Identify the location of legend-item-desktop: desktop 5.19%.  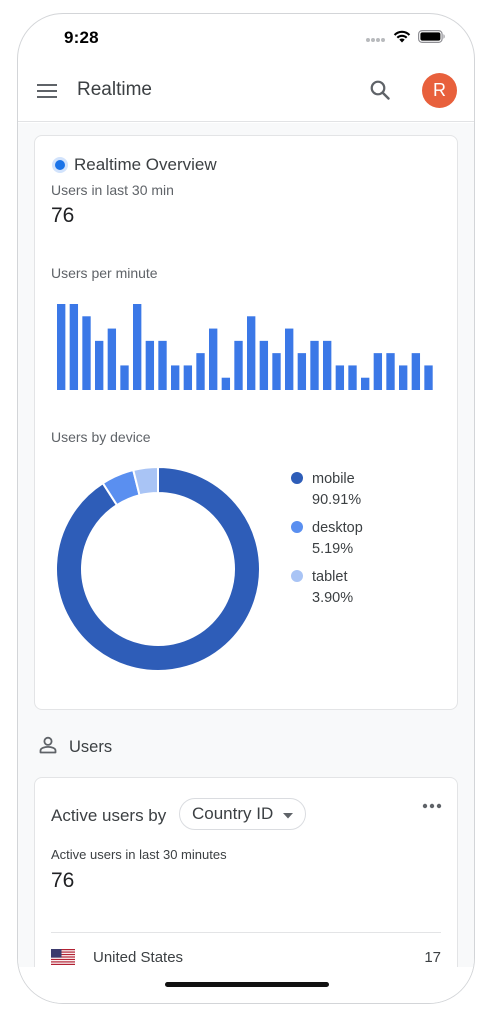
(327, 539).